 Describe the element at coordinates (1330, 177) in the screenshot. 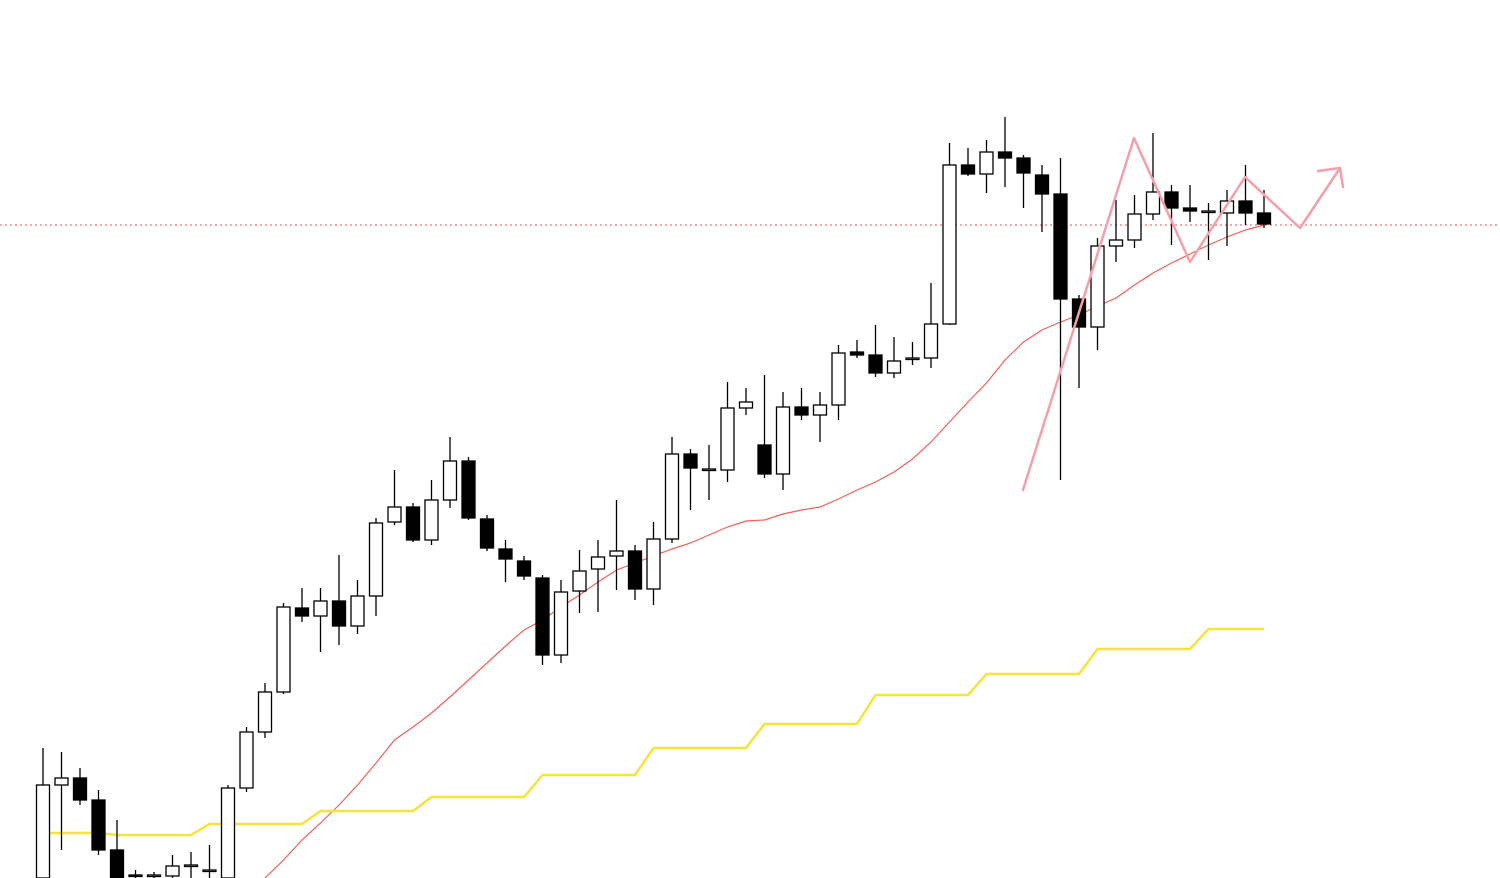

I see `arrow-head` at that location.